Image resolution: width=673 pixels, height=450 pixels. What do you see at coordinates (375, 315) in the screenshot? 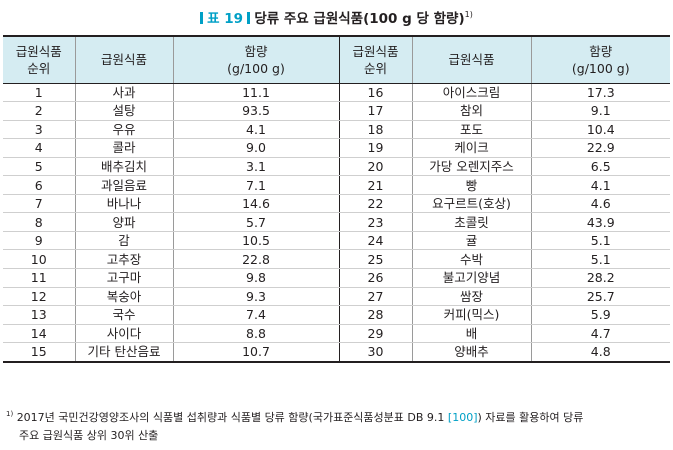
I see `rank-cell-2: 28` at bounding box center [375, 315].